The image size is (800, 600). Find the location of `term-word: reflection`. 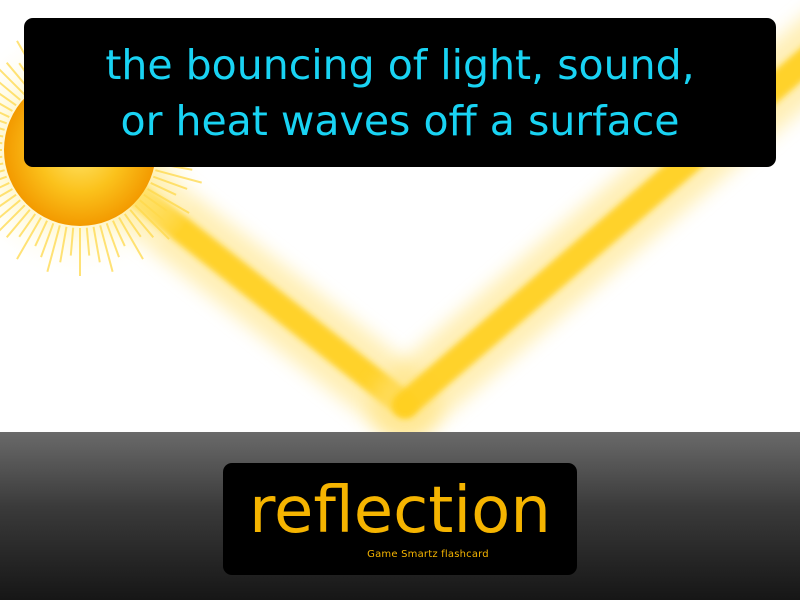

term-word: reflection is located at coordinates (400, 511).